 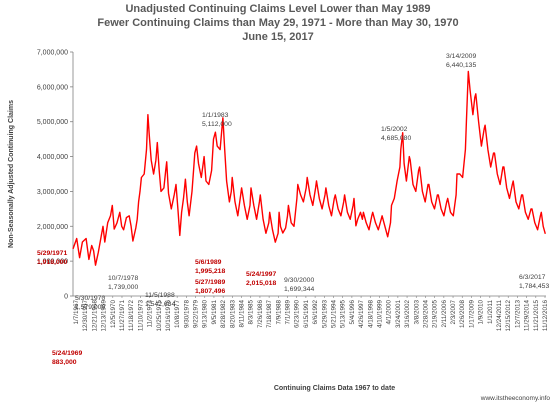 What do you see at coordinates (461, 56) in the screenshot?
I see `annotation-label: 3/14/2009` at bounding box center [461, 56].